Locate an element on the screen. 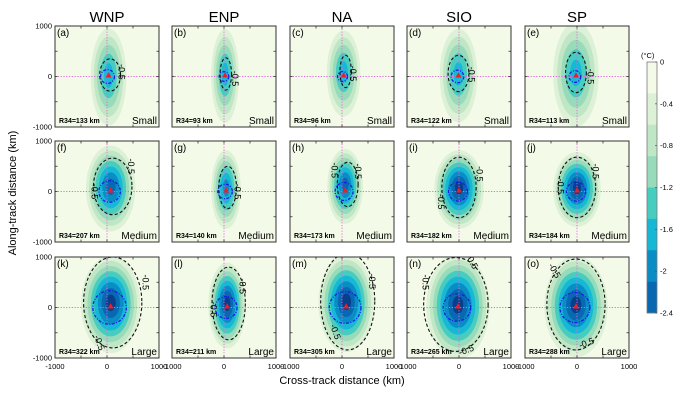 This screenshot has width=700, height=400. panel-i: -0.5 -0.5 (i) R34=182 km Medium is located at coordinates (459, 191).